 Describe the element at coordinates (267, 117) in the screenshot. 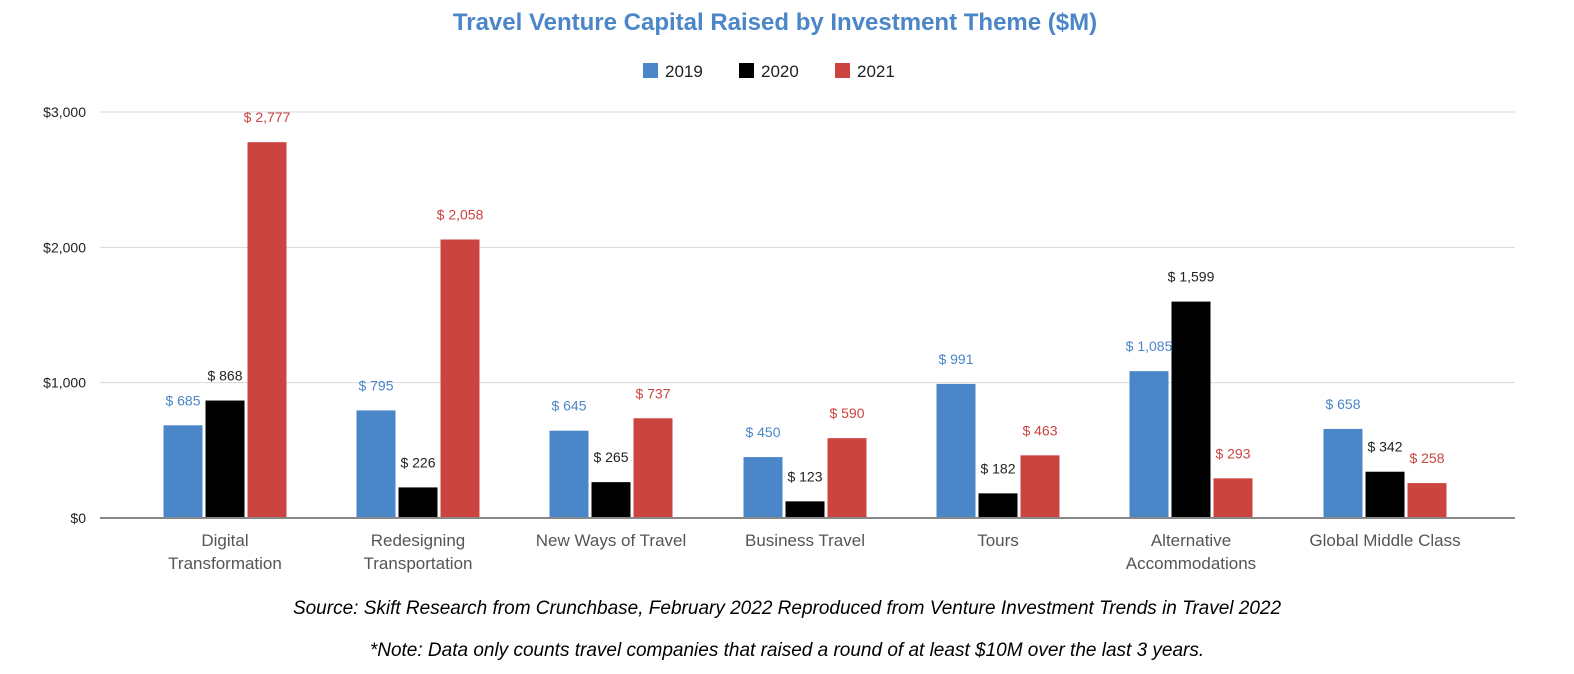

I see `data-label-2021: $ 2,777` at that location.